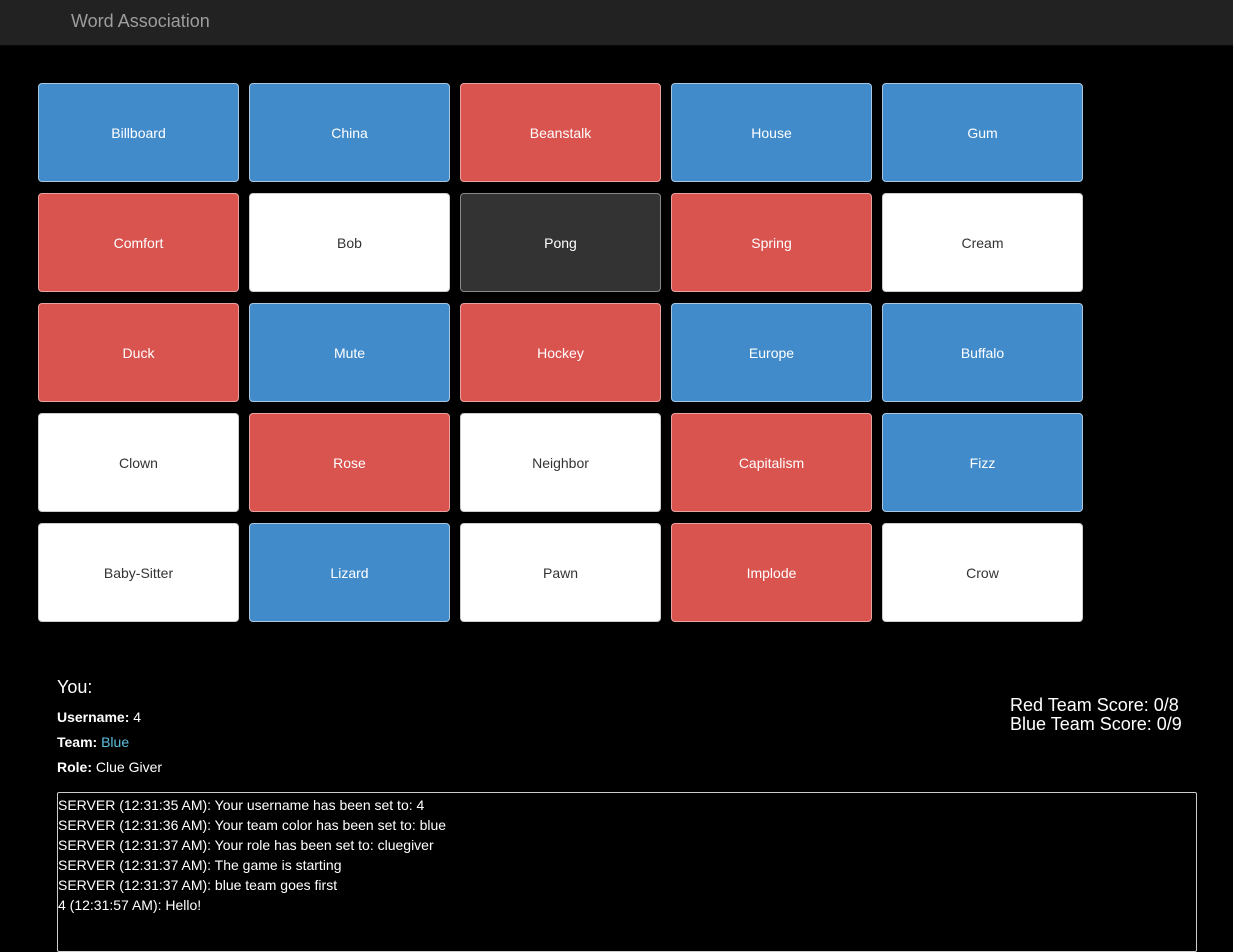  What do you see at coordinates (137, 717) in the screenshot?
I see `username-value: 4` at bounding box center [137, 717].